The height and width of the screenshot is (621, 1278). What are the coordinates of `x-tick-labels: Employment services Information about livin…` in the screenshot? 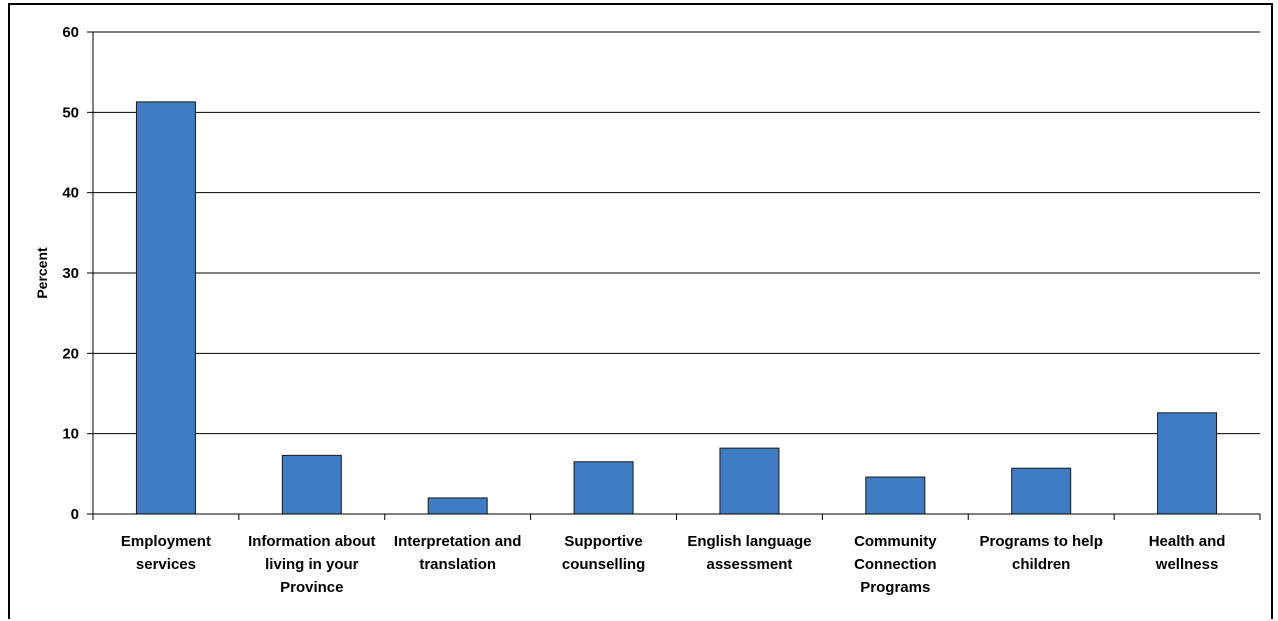 It's located at (673, 564).